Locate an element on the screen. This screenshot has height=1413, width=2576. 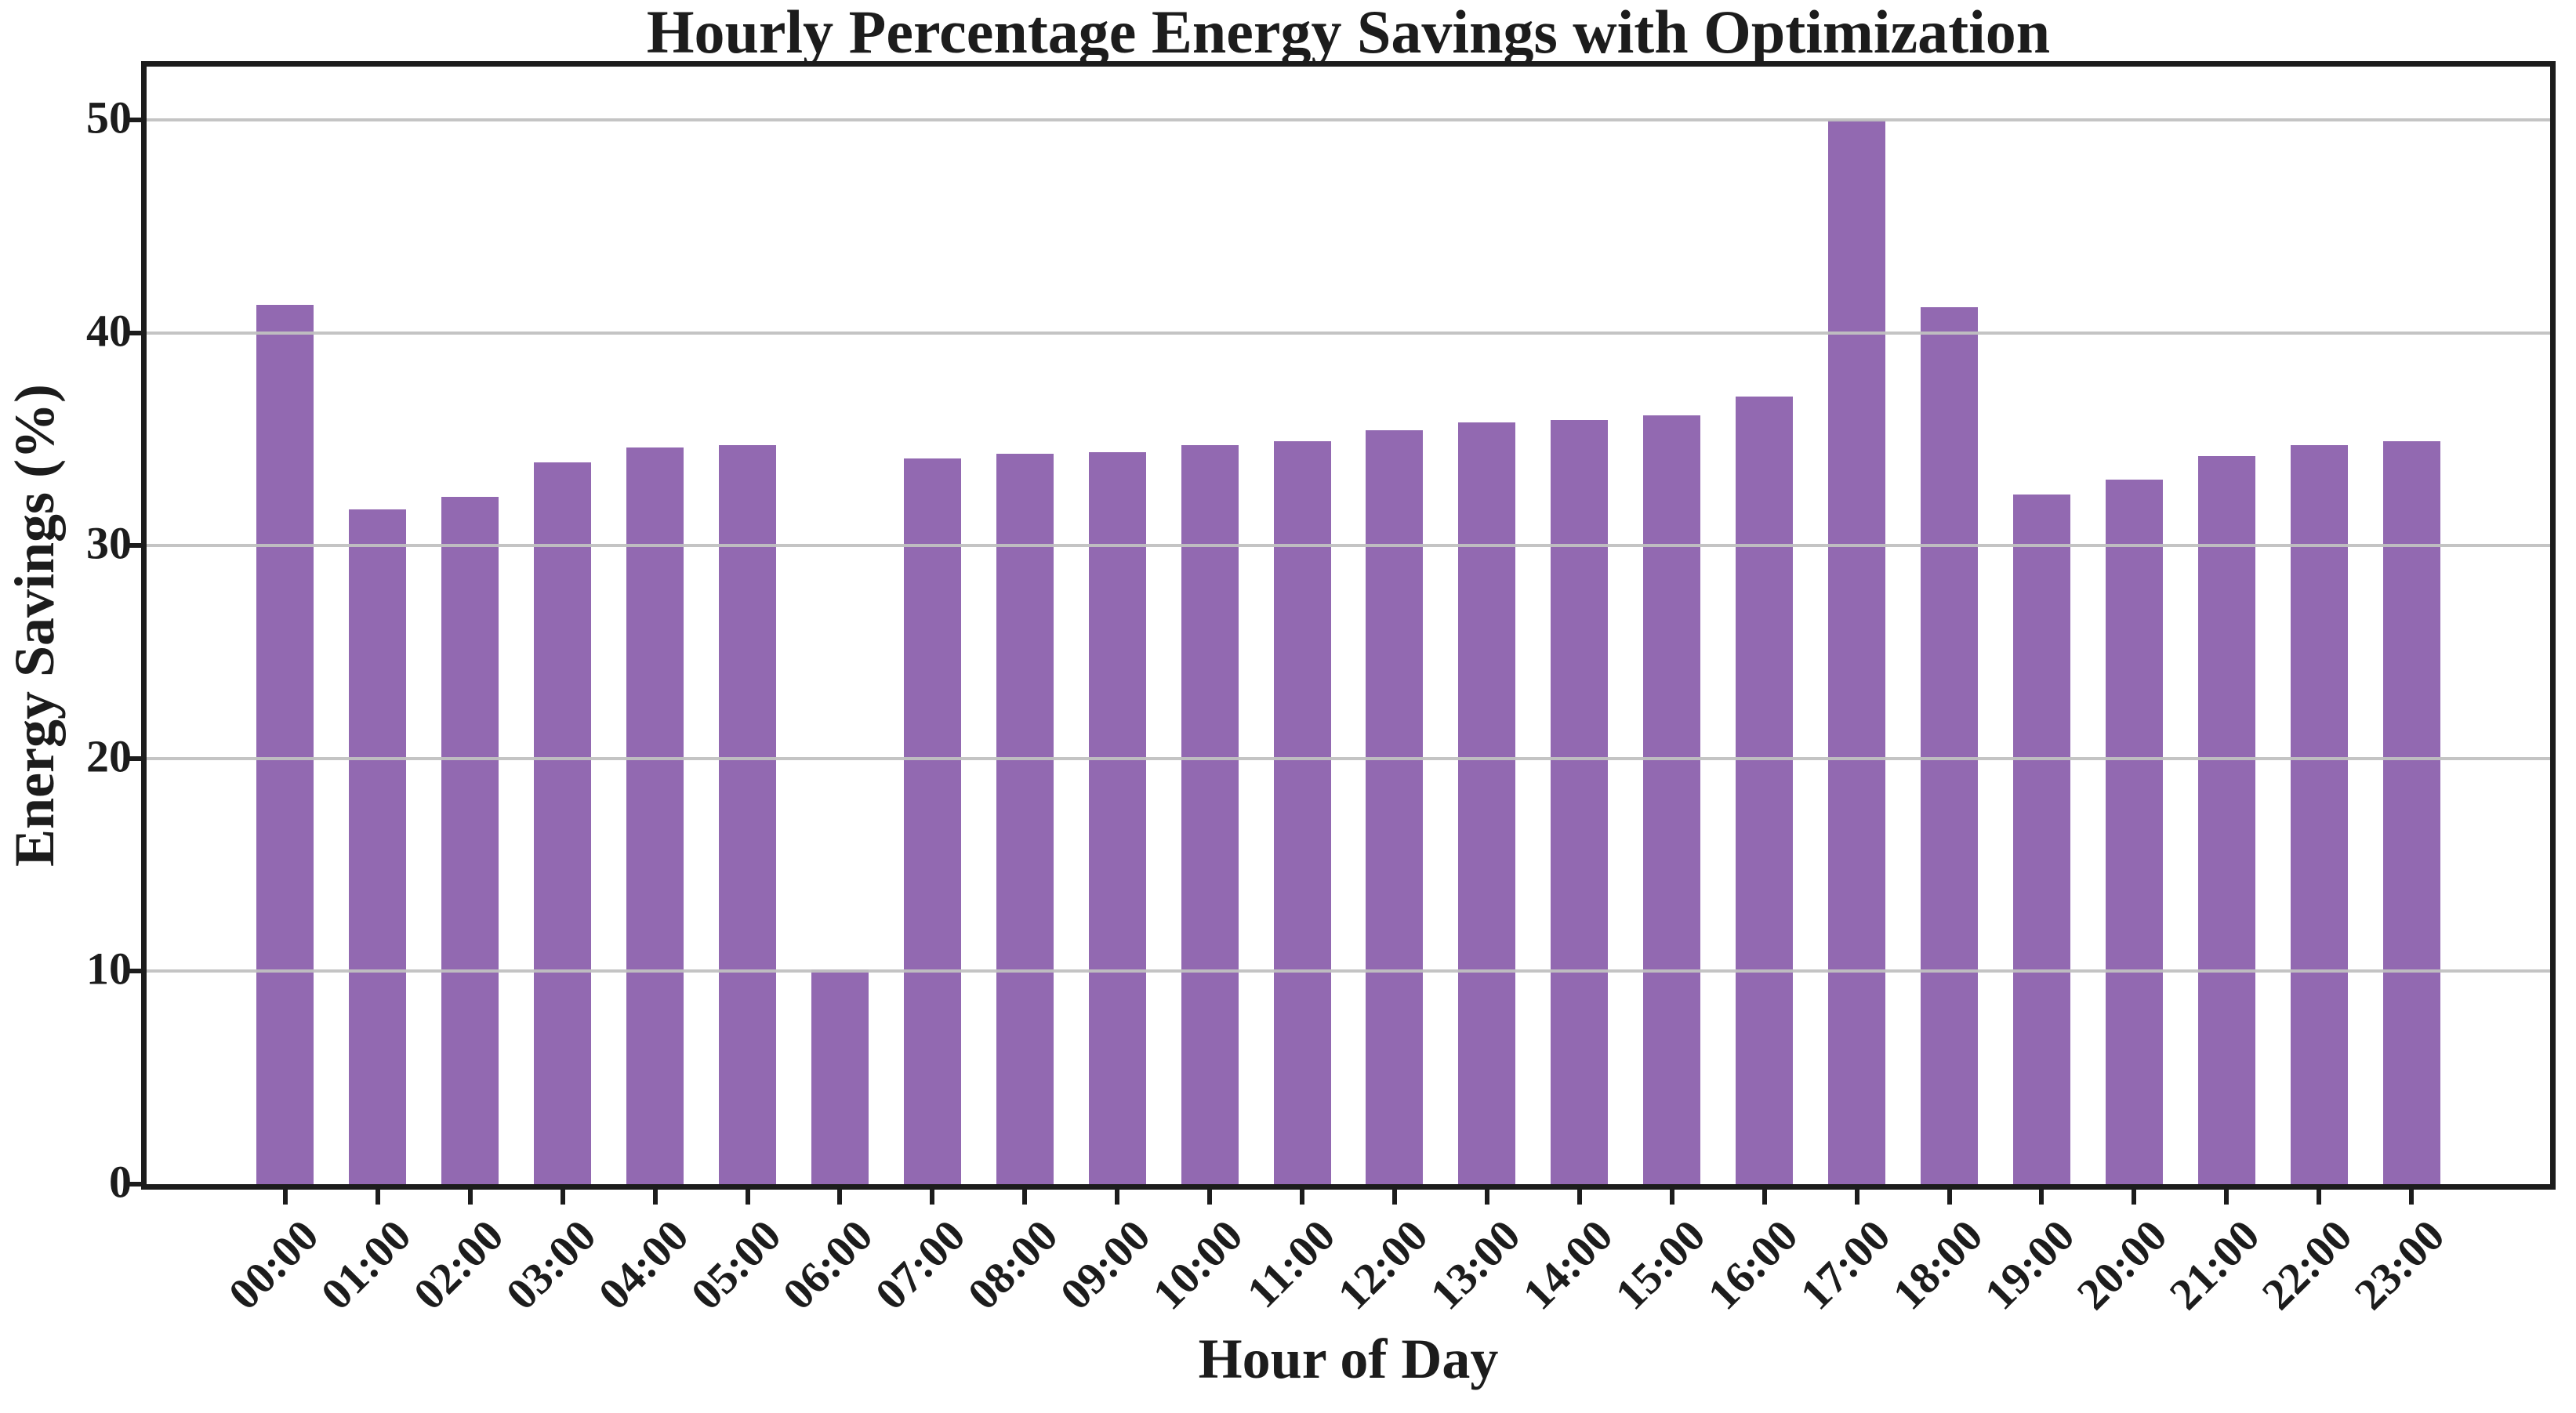
x-tick-label: 08:00 is located at coordinates (1013, 1265).